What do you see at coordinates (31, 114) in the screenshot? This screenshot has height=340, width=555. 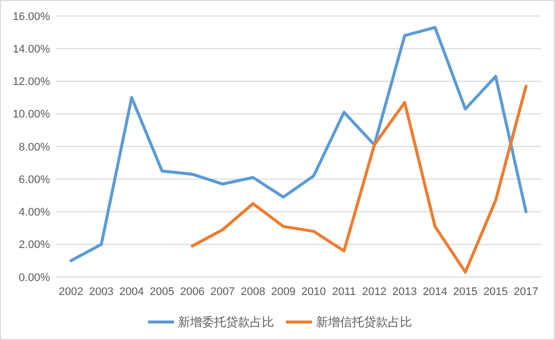 I see `y-tick-label: 10.00%` at bounding box center [31, 114].